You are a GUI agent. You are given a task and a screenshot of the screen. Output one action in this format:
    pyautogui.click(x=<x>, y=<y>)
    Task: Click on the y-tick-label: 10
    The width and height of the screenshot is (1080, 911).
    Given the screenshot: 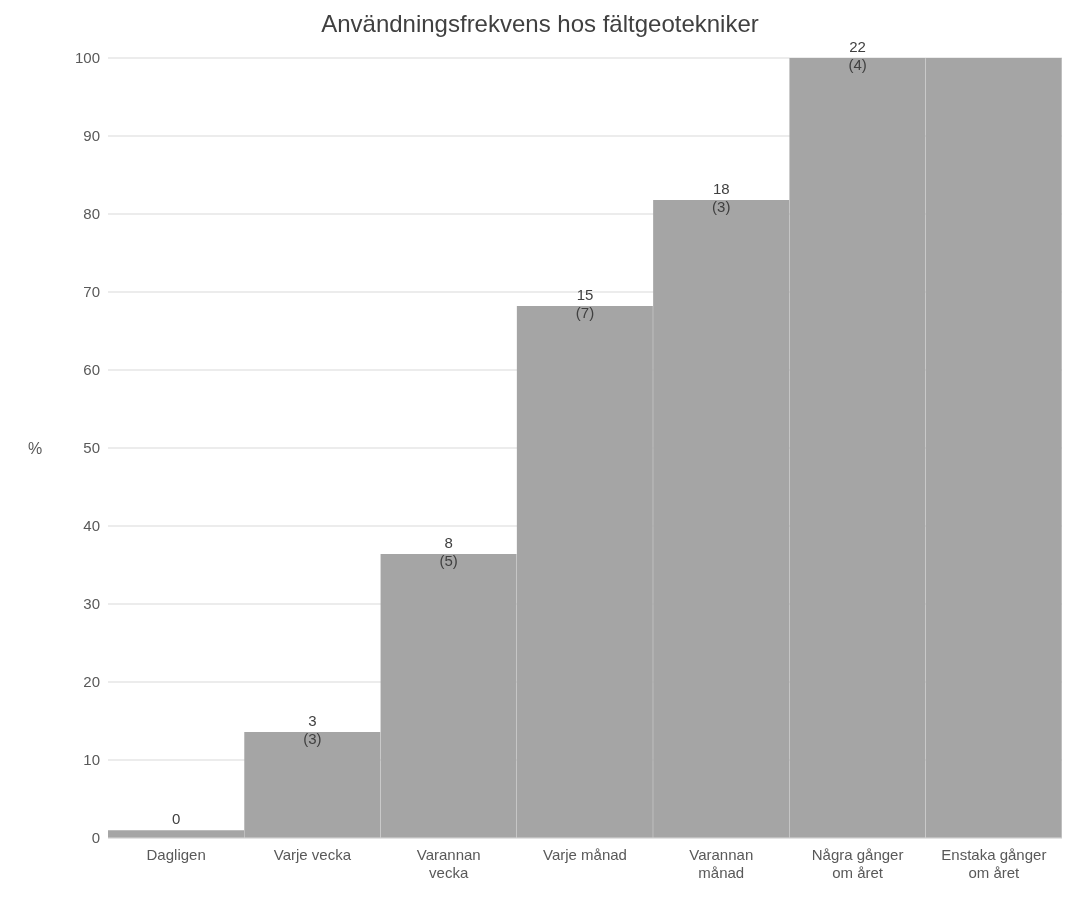 What is the action you would take?
    pyautogui.click(x=91, y=760)
    